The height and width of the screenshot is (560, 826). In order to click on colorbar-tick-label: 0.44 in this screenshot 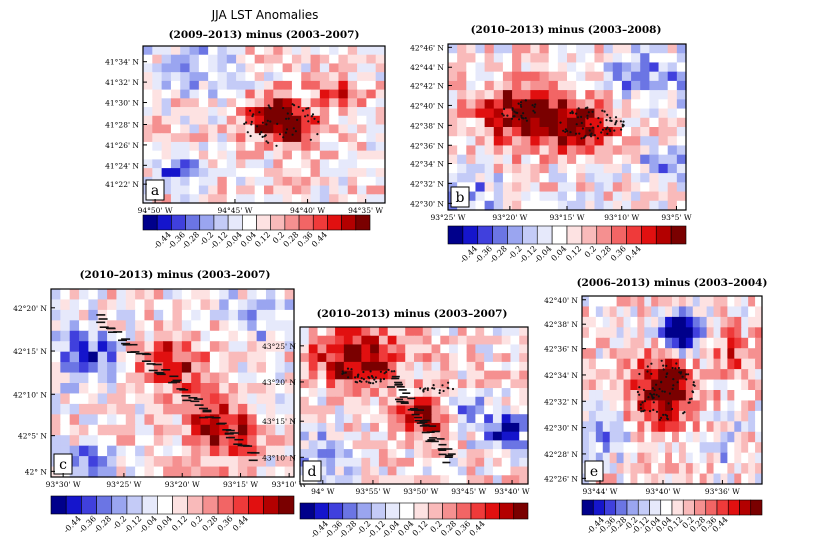, I will do `click(477, 528)`.